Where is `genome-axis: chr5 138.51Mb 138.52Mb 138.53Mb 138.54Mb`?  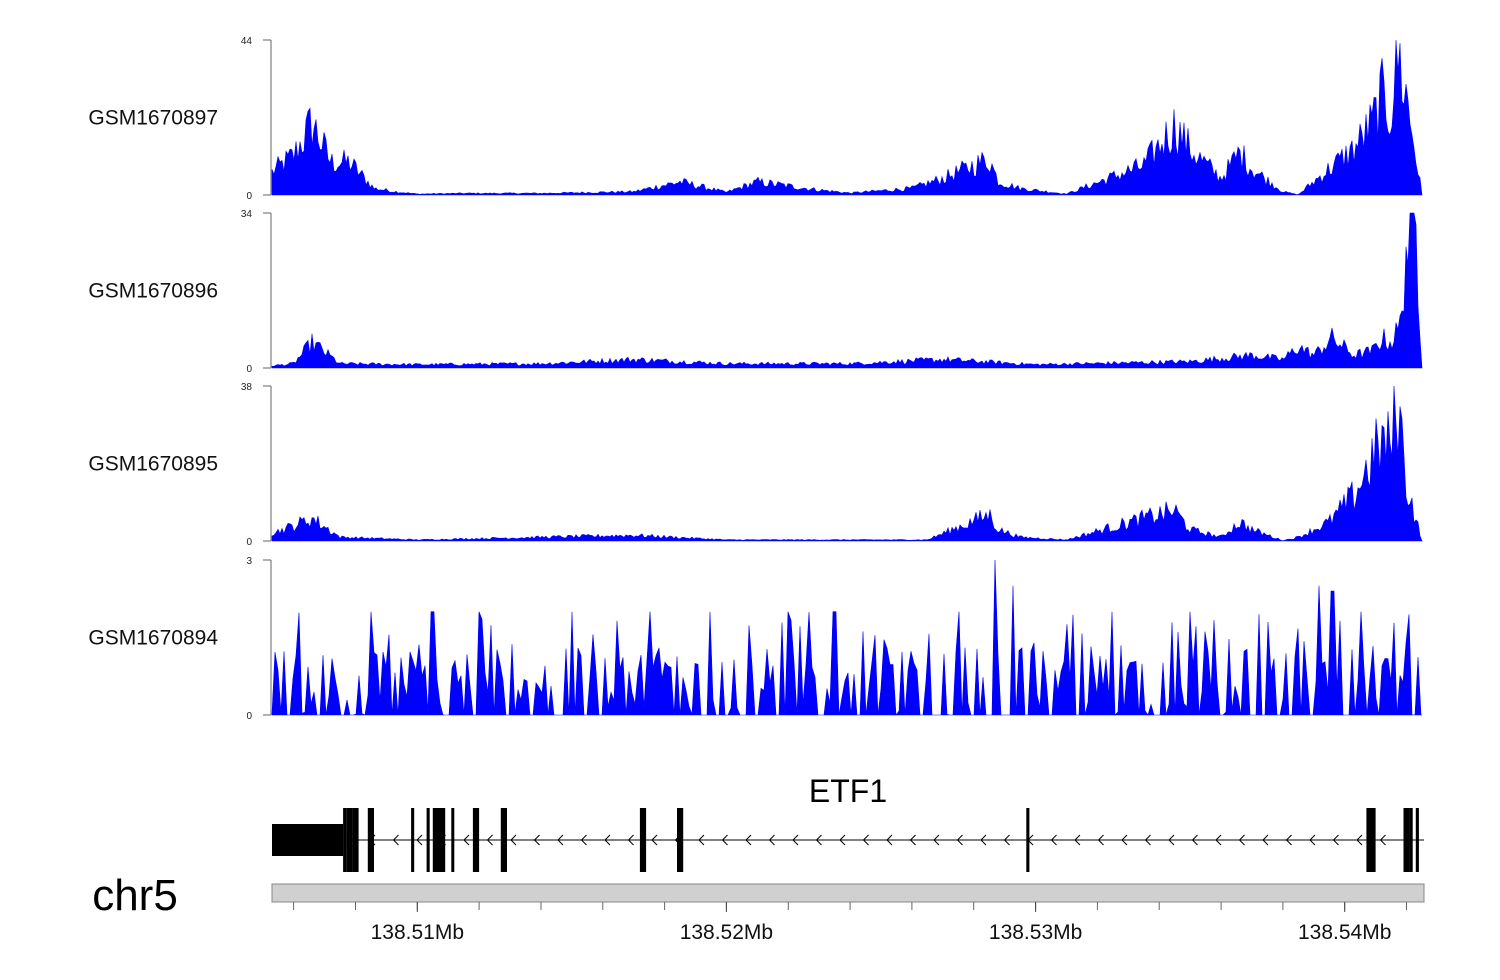 genome-axis: chr5 138.51Mb 138.52Mb 138.53Mb 138.54Mb is located at coordinates (758, 907).